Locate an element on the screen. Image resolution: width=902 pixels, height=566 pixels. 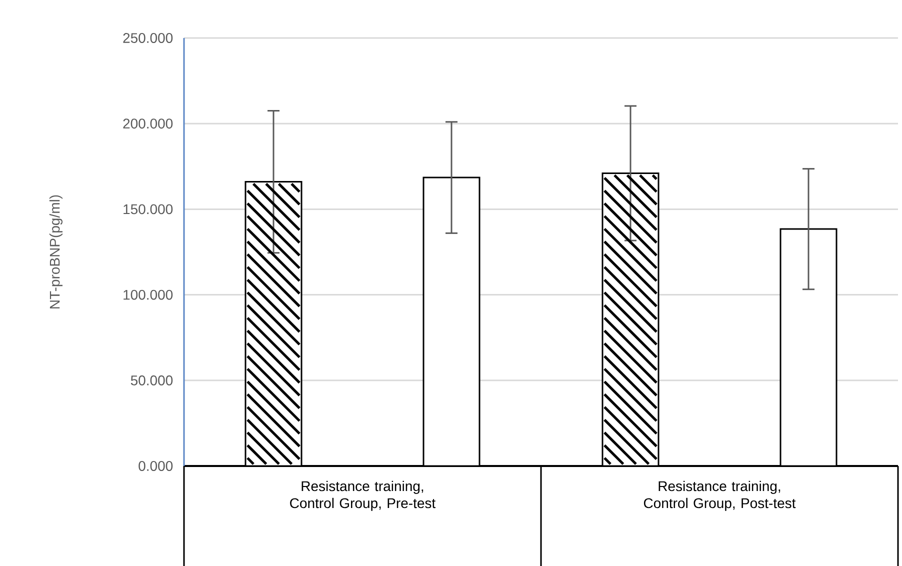
x-tick-label: Resistance training, Control Group, Post-test is located at coordinates (720, 495).